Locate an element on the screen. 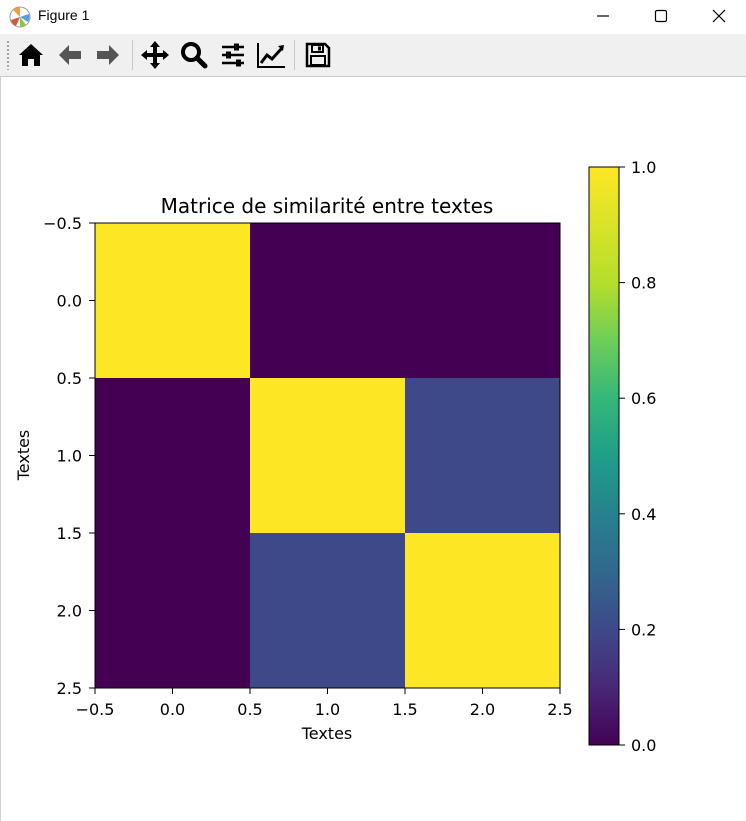  zoom-button is located at coordinates (194, 55).